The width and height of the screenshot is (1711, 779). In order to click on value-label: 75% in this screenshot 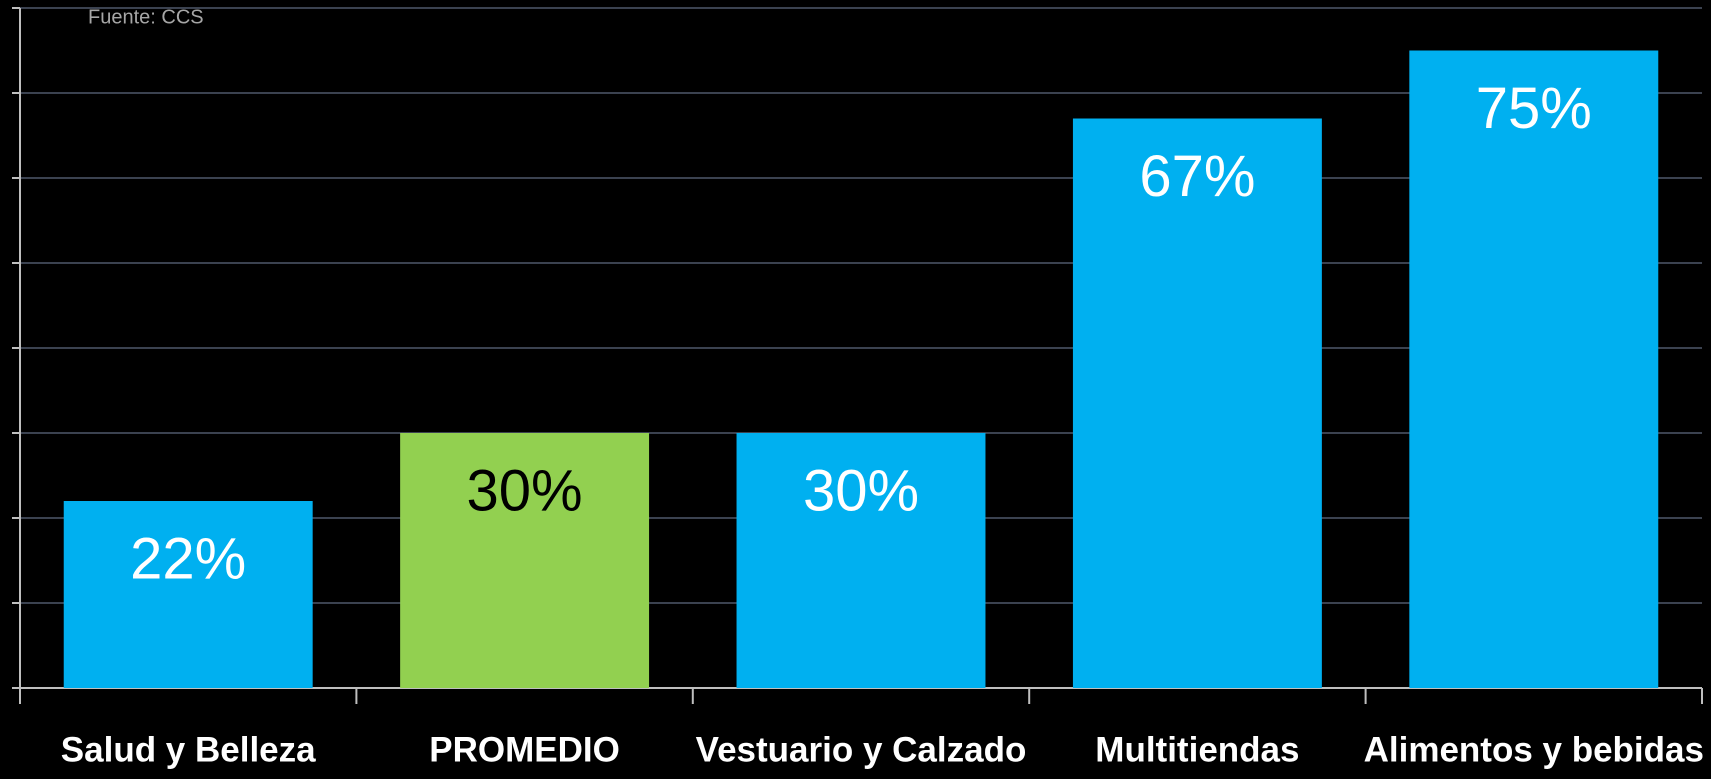, I will do `click(1534, 108)`.